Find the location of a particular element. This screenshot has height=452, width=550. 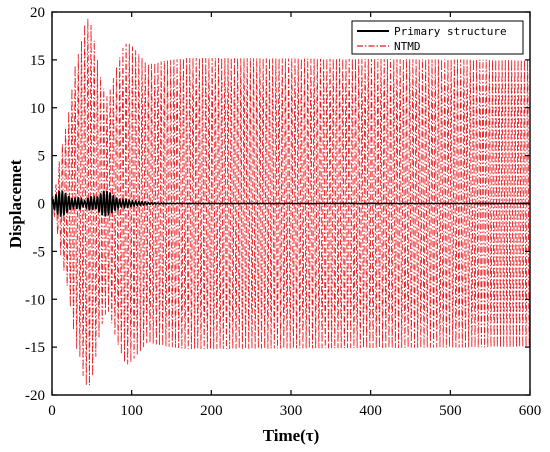

y-tick-label: 0 is located at coordinates (42, 205).